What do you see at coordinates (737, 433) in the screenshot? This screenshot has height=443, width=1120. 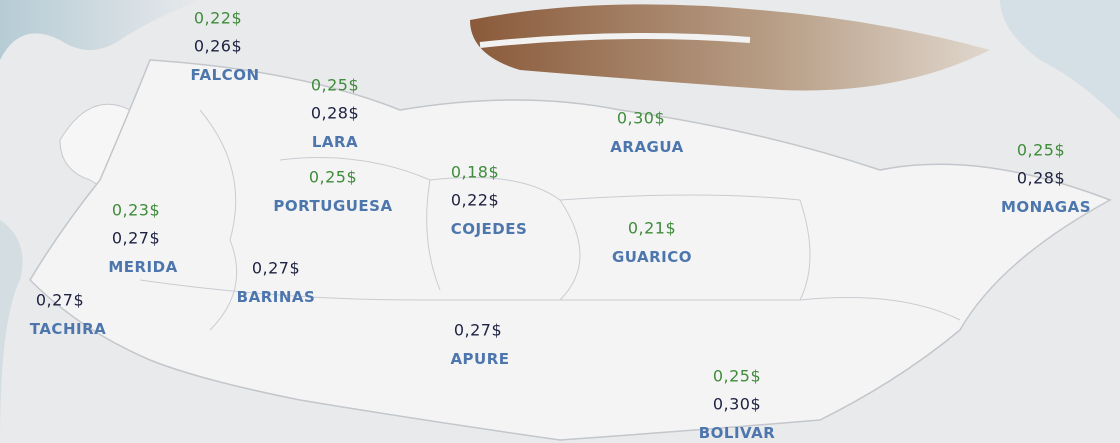 I see `region-name: BOLIVAR` at bounding box center [737, 433].